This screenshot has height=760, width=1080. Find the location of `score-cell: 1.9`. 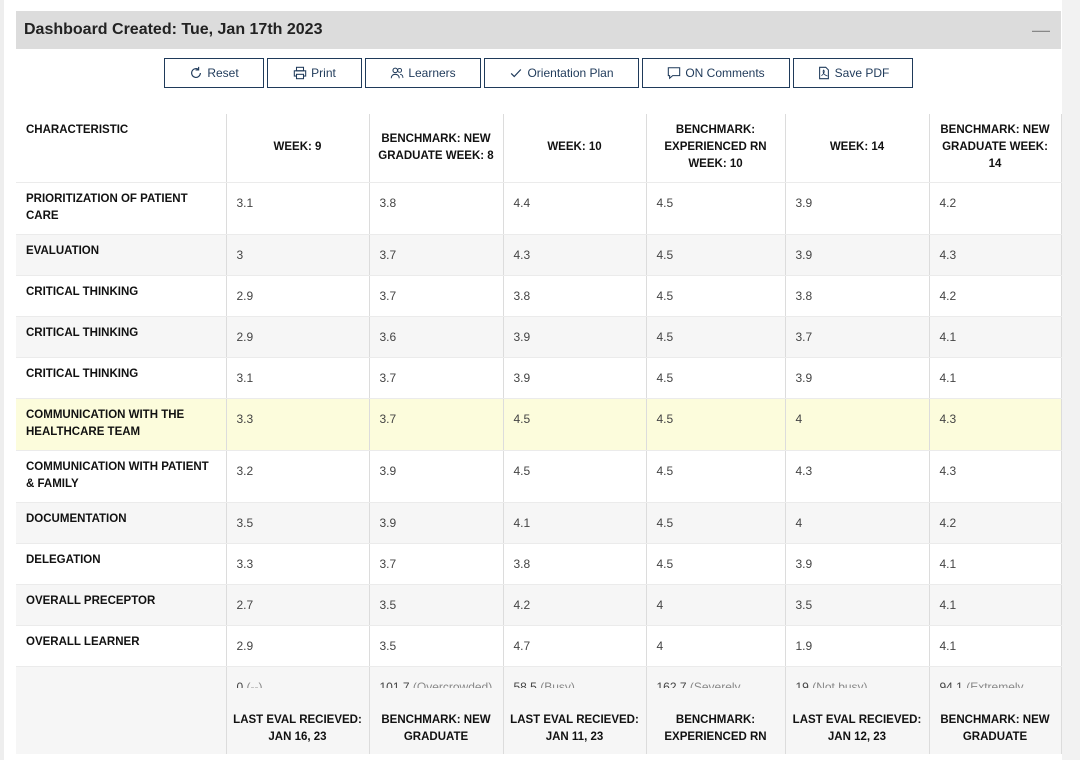

score-cell: 1.9 is located at coordinates (857, 646).